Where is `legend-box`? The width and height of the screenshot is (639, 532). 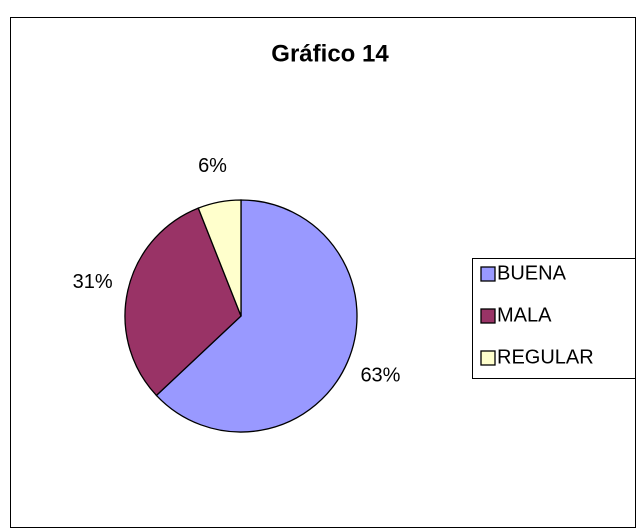 legend-box is located at coordinates (554, 318).